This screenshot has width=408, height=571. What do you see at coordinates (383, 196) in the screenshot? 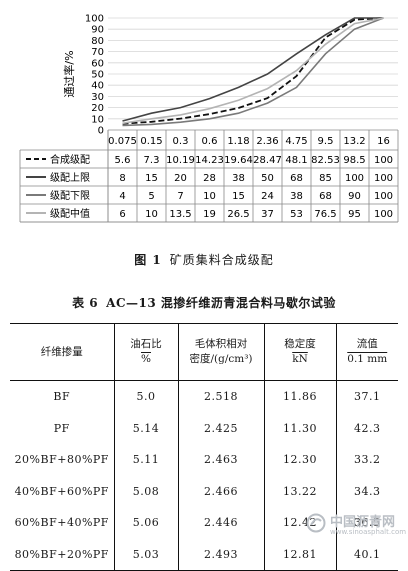
I see `data-label-2-9: 100` at bounding box center [383, 196].